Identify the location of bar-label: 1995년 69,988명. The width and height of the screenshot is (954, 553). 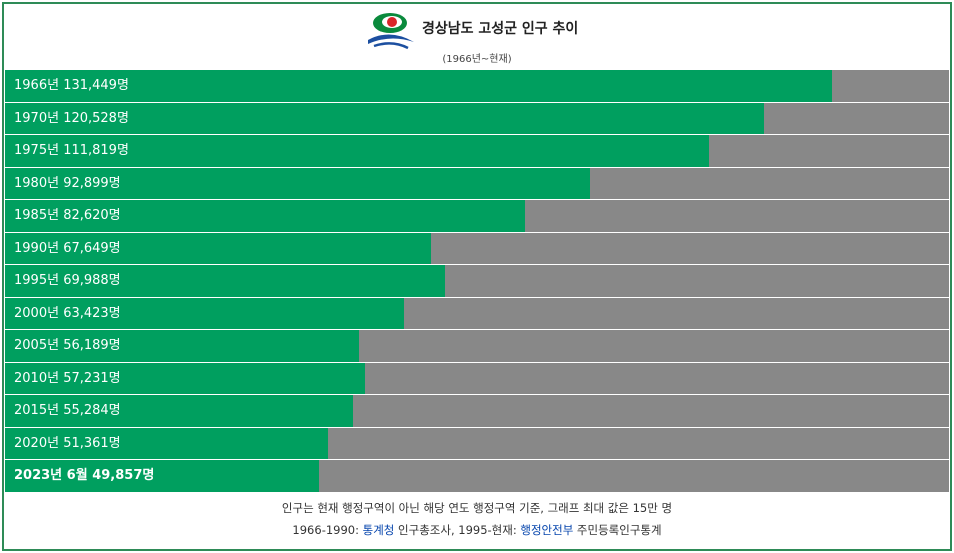
(67, 281).